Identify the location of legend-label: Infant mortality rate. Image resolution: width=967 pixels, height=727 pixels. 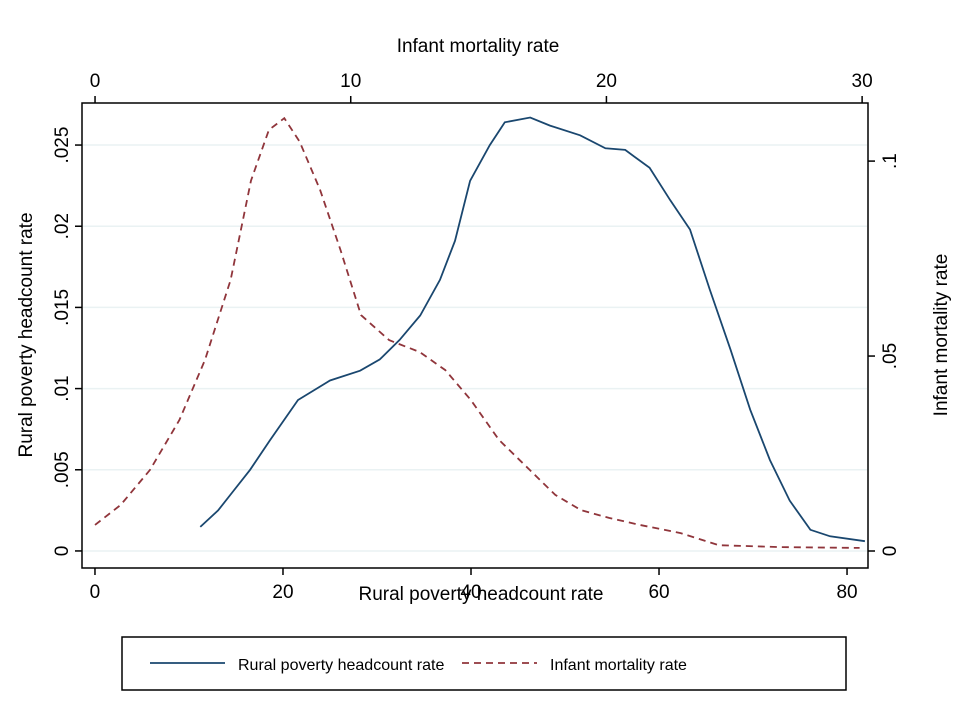
(618, 665).